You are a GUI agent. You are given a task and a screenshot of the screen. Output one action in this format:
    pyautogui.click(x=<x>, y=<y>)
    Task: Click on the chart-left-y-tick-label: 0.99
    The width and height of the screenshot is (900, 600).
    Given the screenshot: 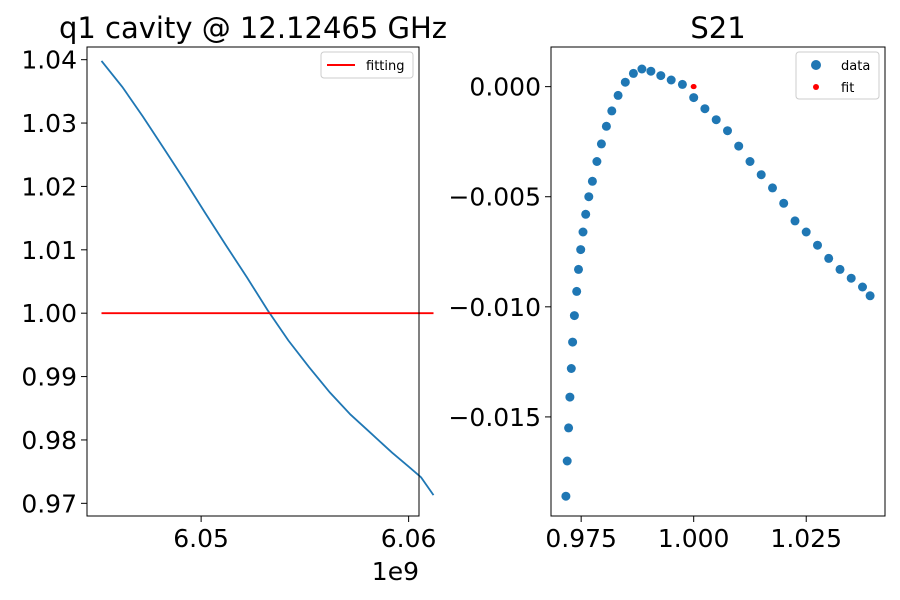 What is the action you would take?
    pyautogui.click(x=49, y=377)
    